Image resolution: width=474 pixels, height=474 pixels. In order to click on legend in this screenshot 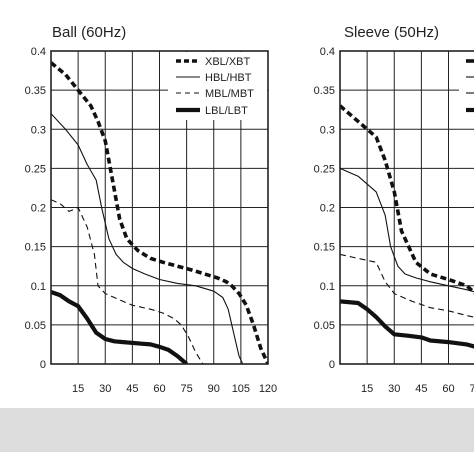, I will do `click(466, 86)`.